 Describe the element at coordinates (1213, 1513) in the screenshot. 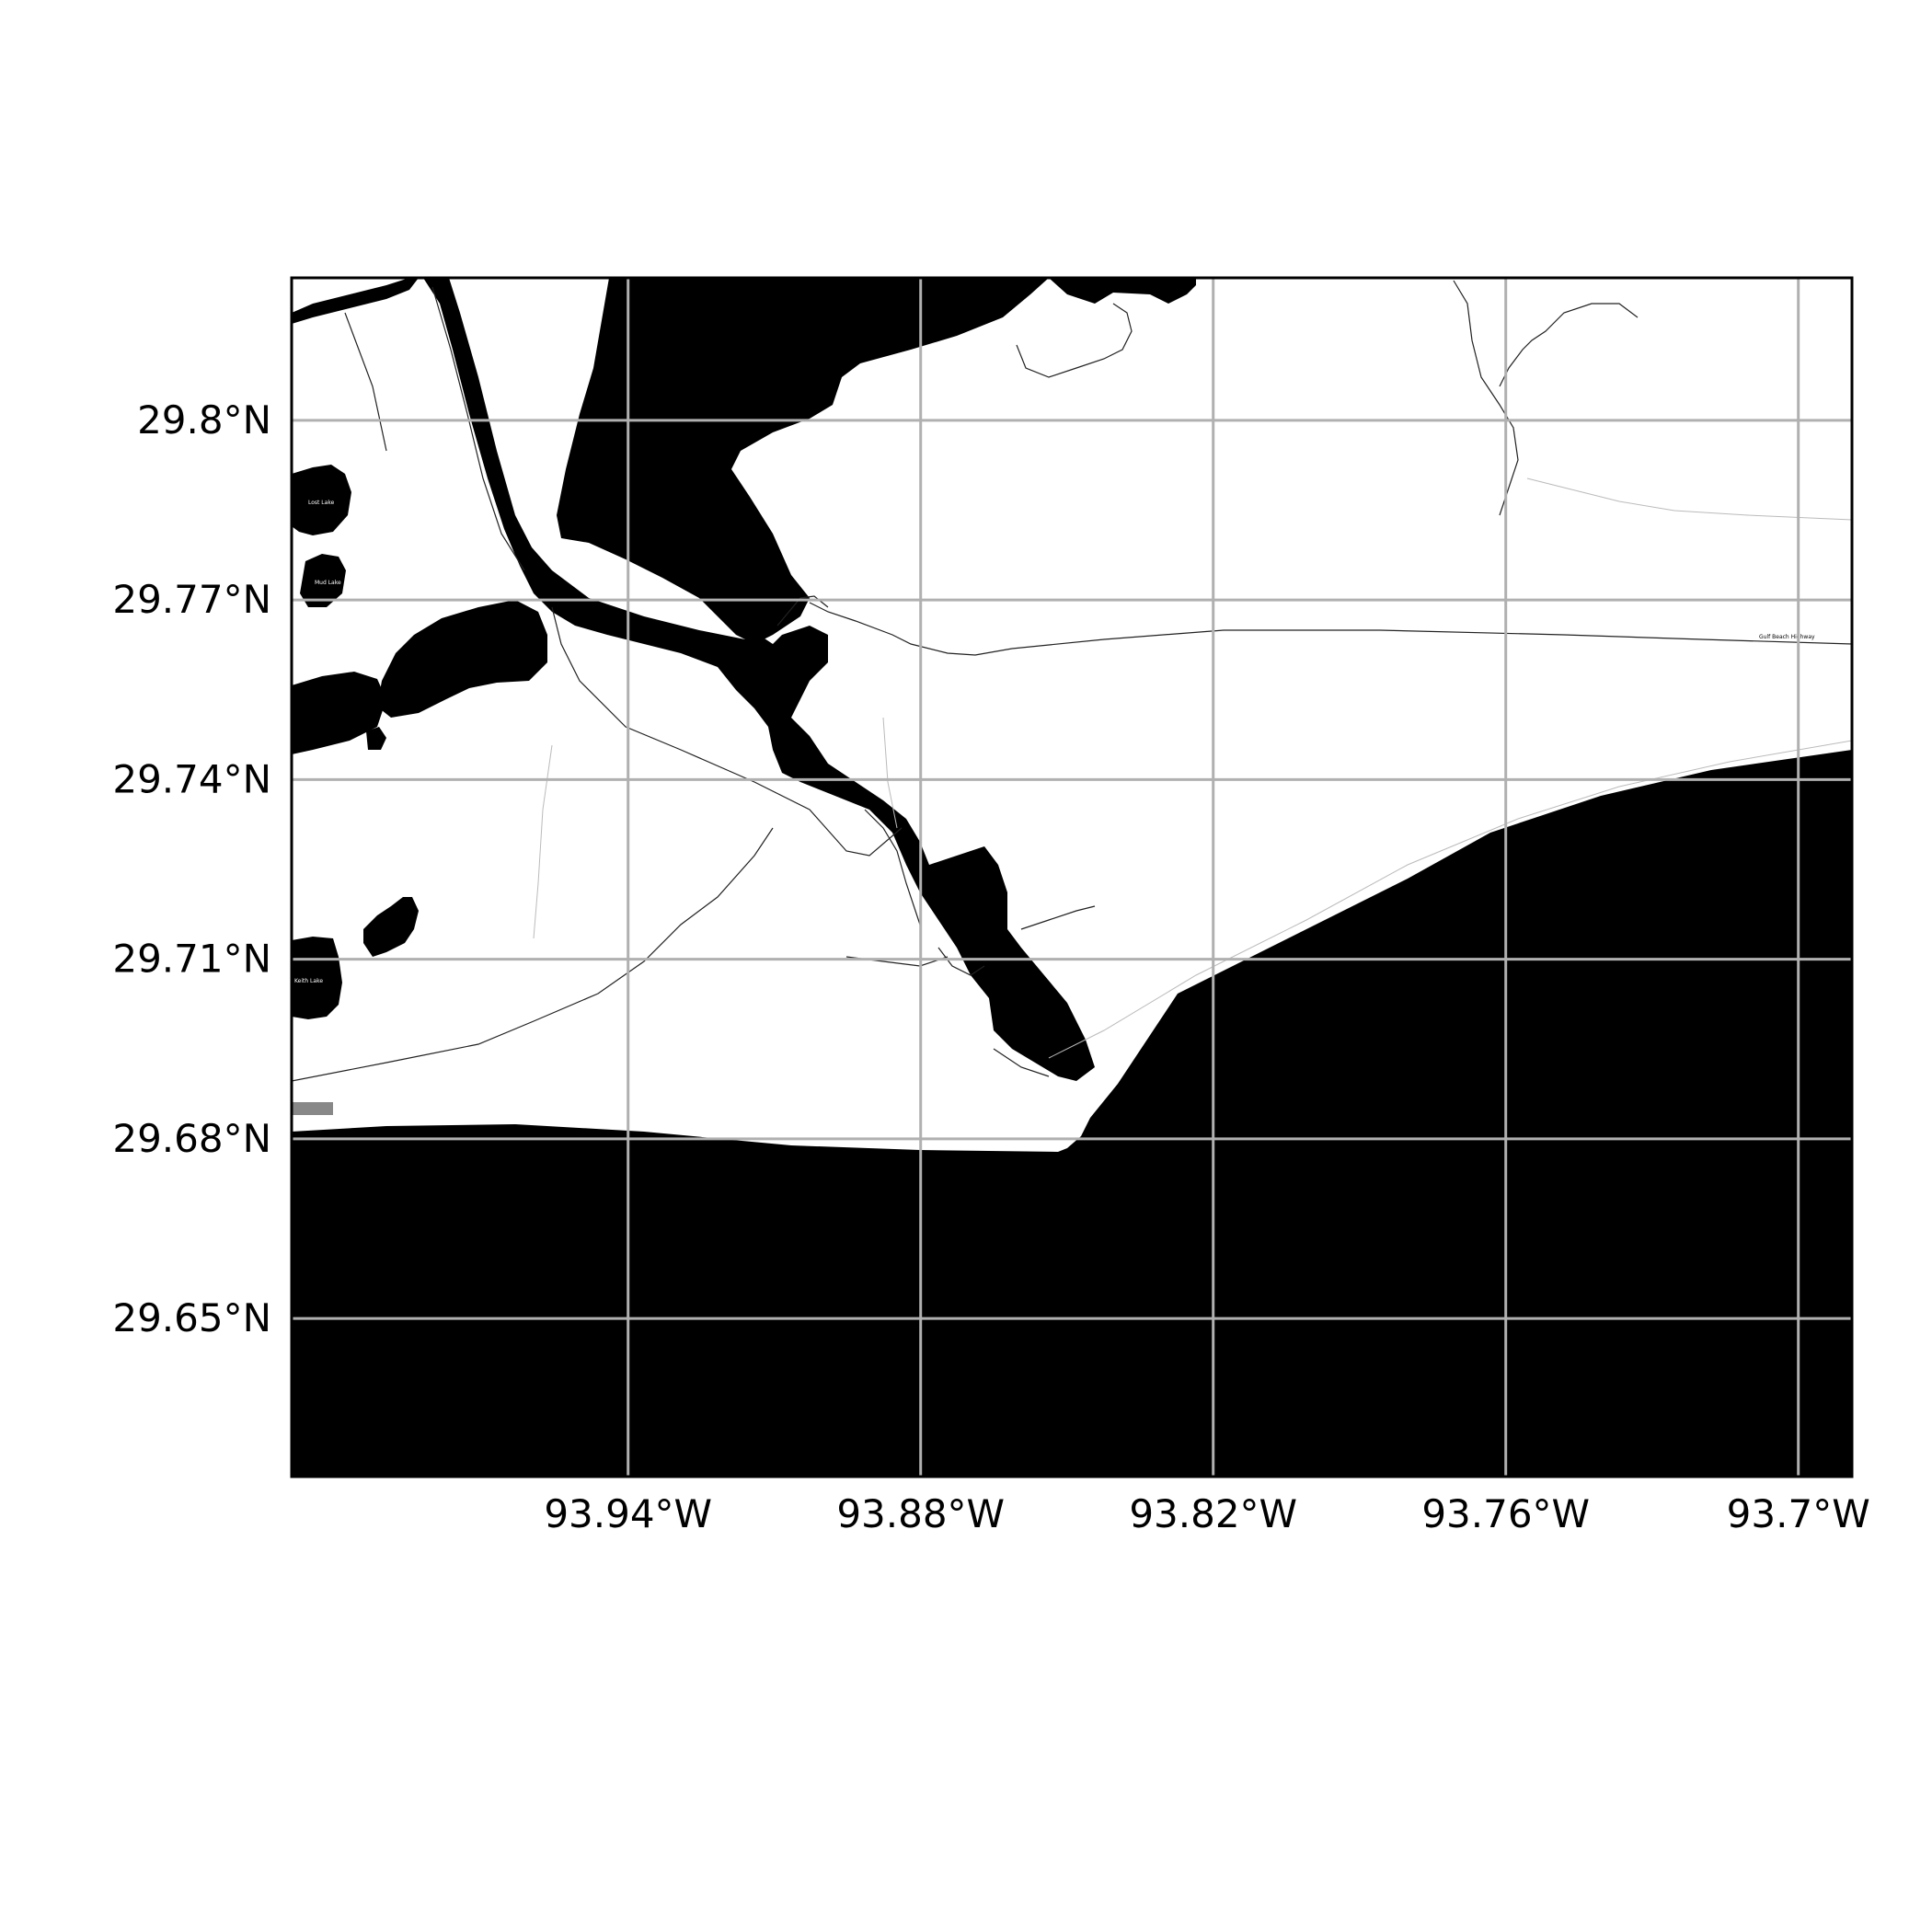

I see `lon-tick-label: 93.82°W` at that location.